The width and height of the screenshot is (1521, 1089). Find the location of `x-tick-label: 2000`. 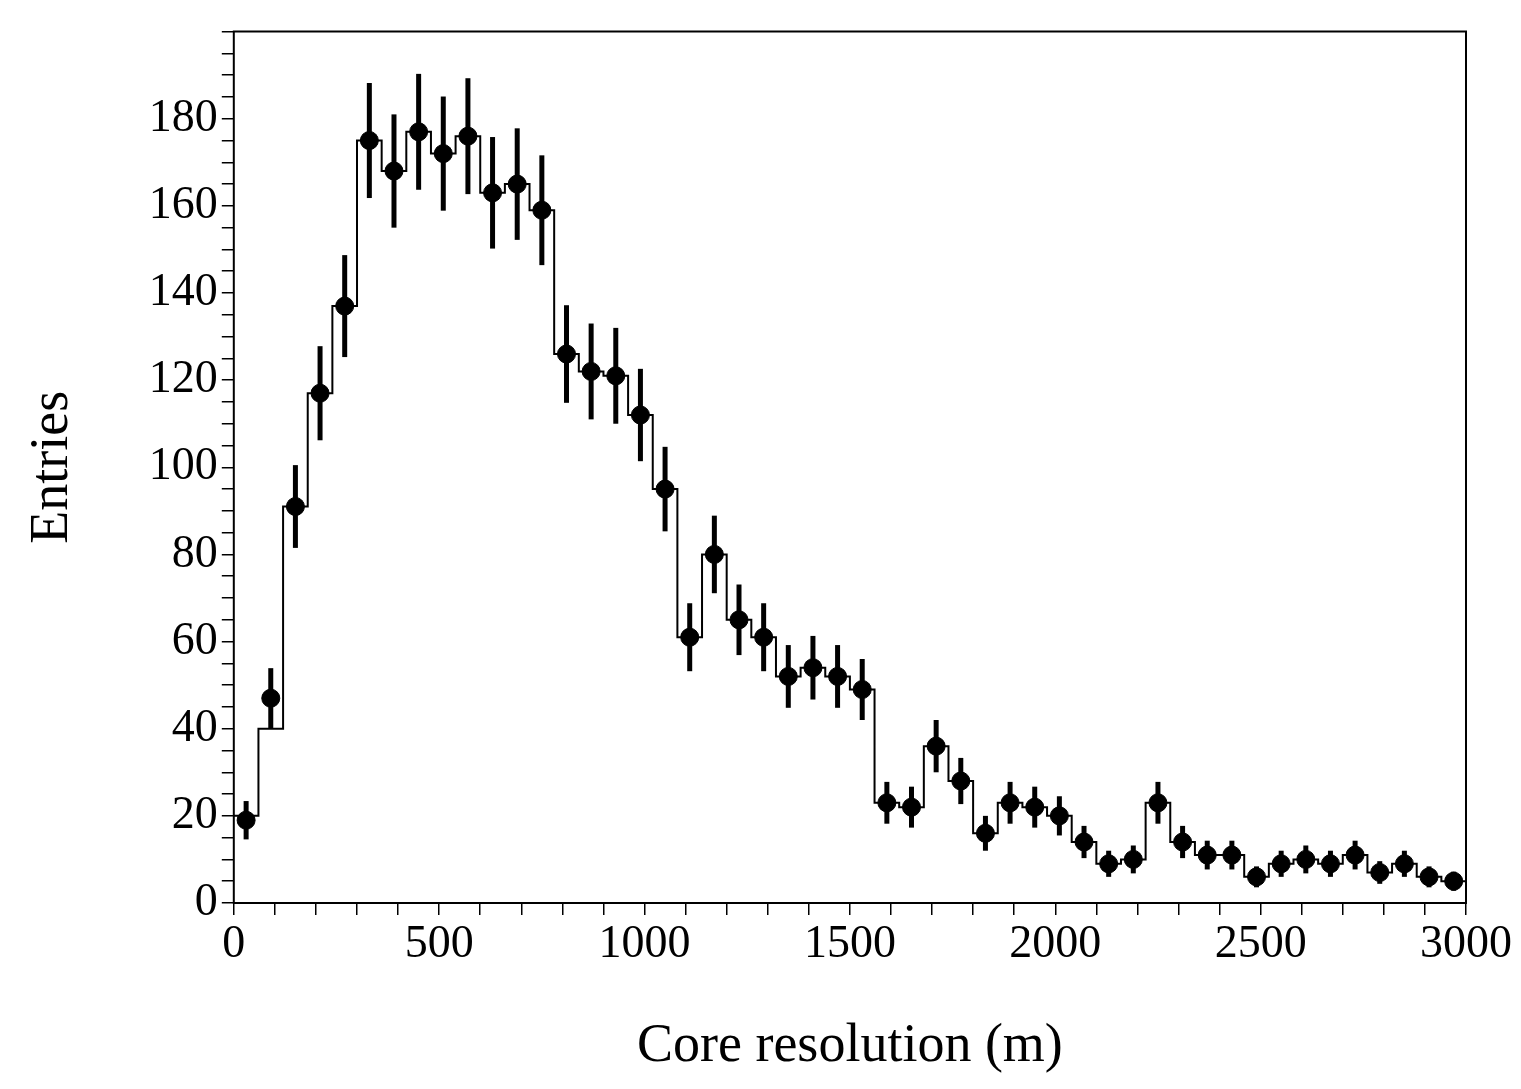

x-tick-label: 2000 is located at coordinates (1055, 941).